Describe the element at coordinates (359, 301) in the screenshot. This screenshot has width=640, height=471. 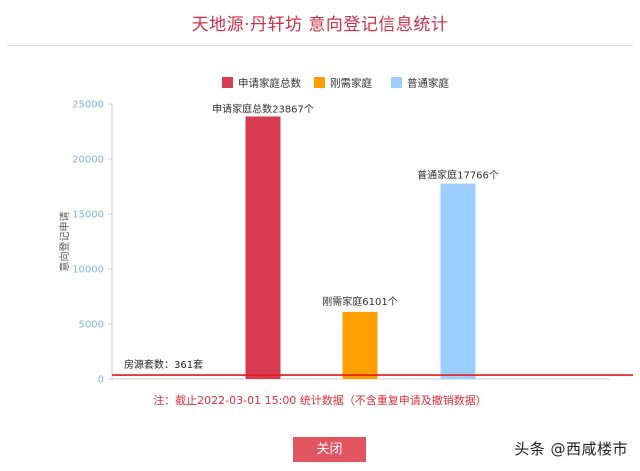
I see `bar-value-label: 刚需家庭6101个` at that location.